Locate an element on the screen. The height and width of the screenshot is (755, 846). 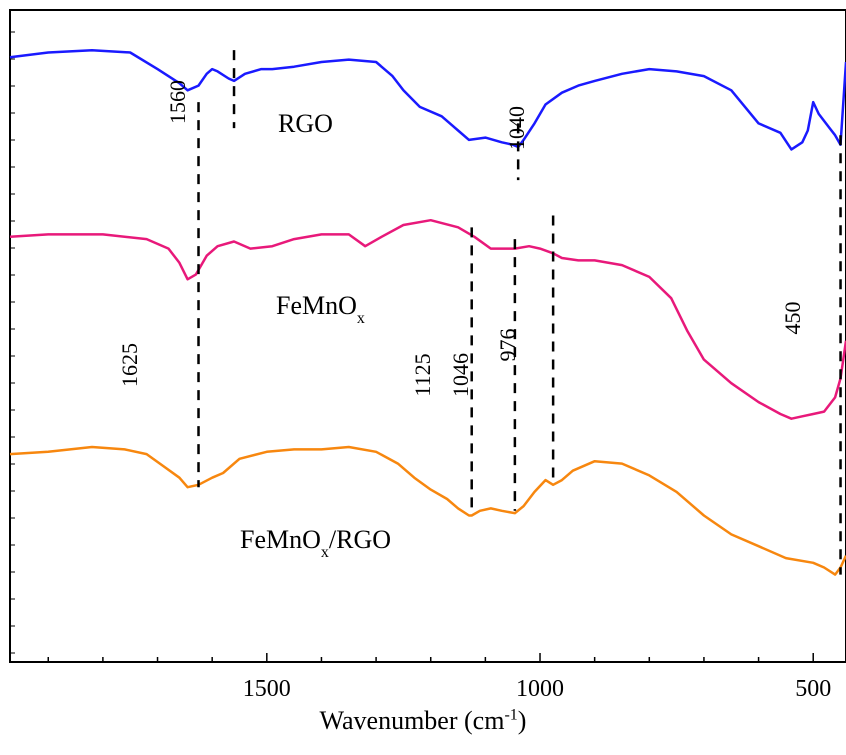
peak-label-1046: 1046 is located at coordinates (460, 375).